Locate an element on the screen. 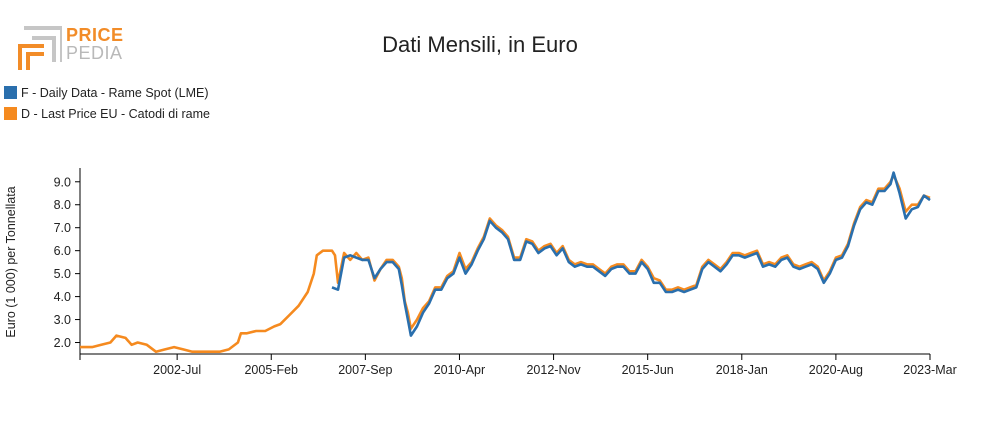 Image resolution: width=985 pixels, height=430 pixels. x-tick-label: 2002-Jul is located at coordinates (177, 370).